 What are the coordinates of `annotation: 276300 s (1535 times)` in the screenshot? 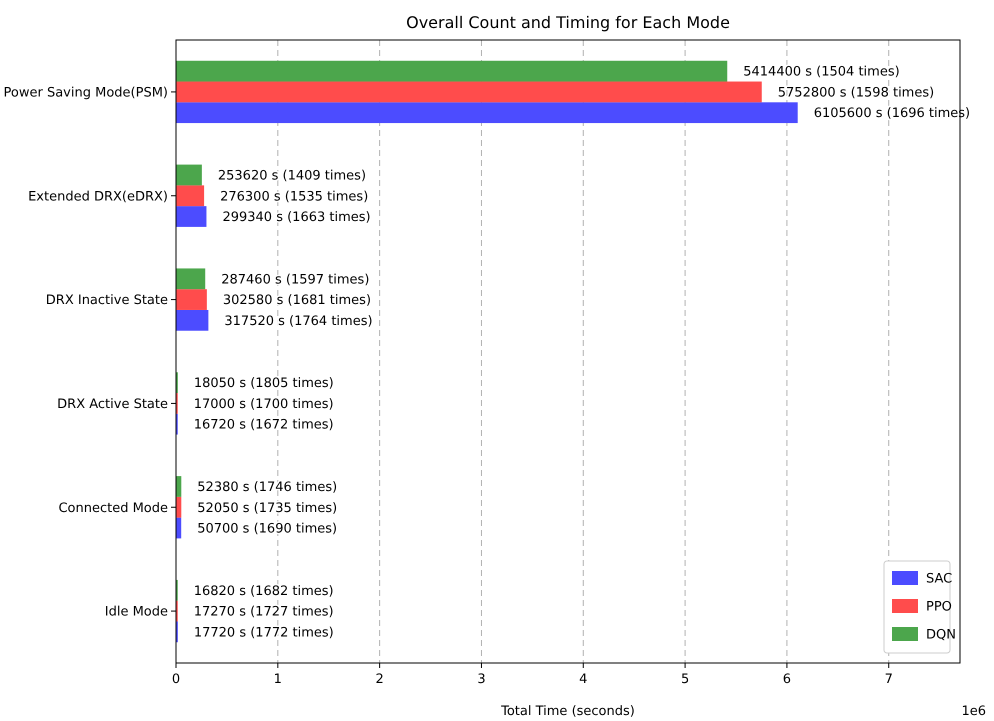 It's located at (294, 196).